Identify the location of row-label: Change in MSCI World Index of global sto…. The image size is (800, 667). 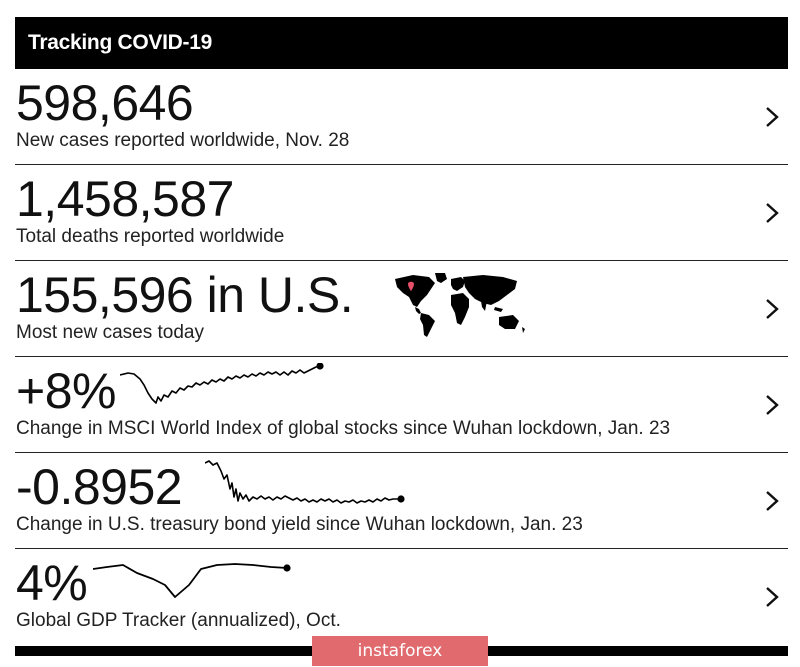
(343, 428).